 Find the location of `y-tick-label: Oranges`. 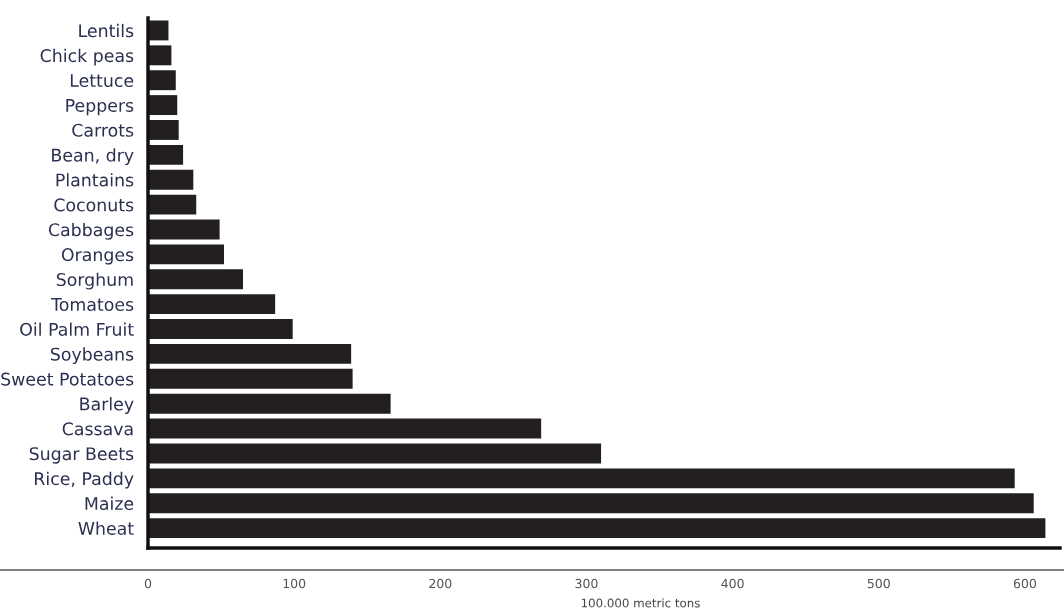

y-tick-label: Oranges is located at coordinates (97, 256).